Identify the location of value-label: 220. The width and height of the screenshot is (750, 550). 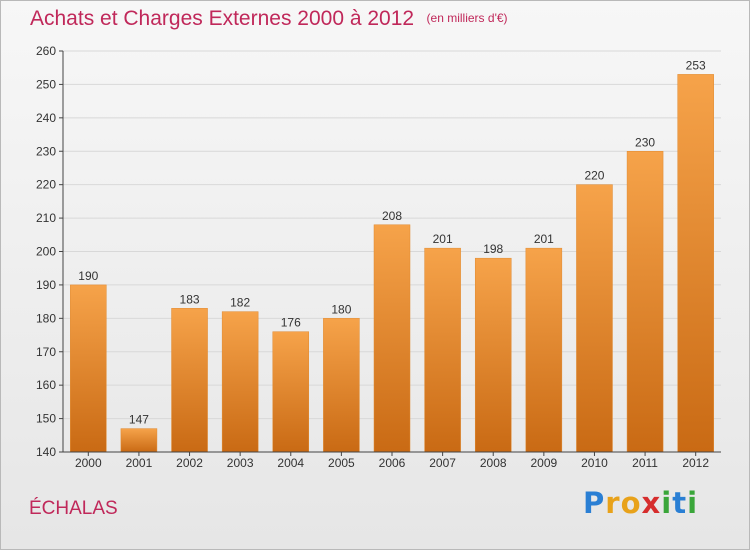
(594, 176).